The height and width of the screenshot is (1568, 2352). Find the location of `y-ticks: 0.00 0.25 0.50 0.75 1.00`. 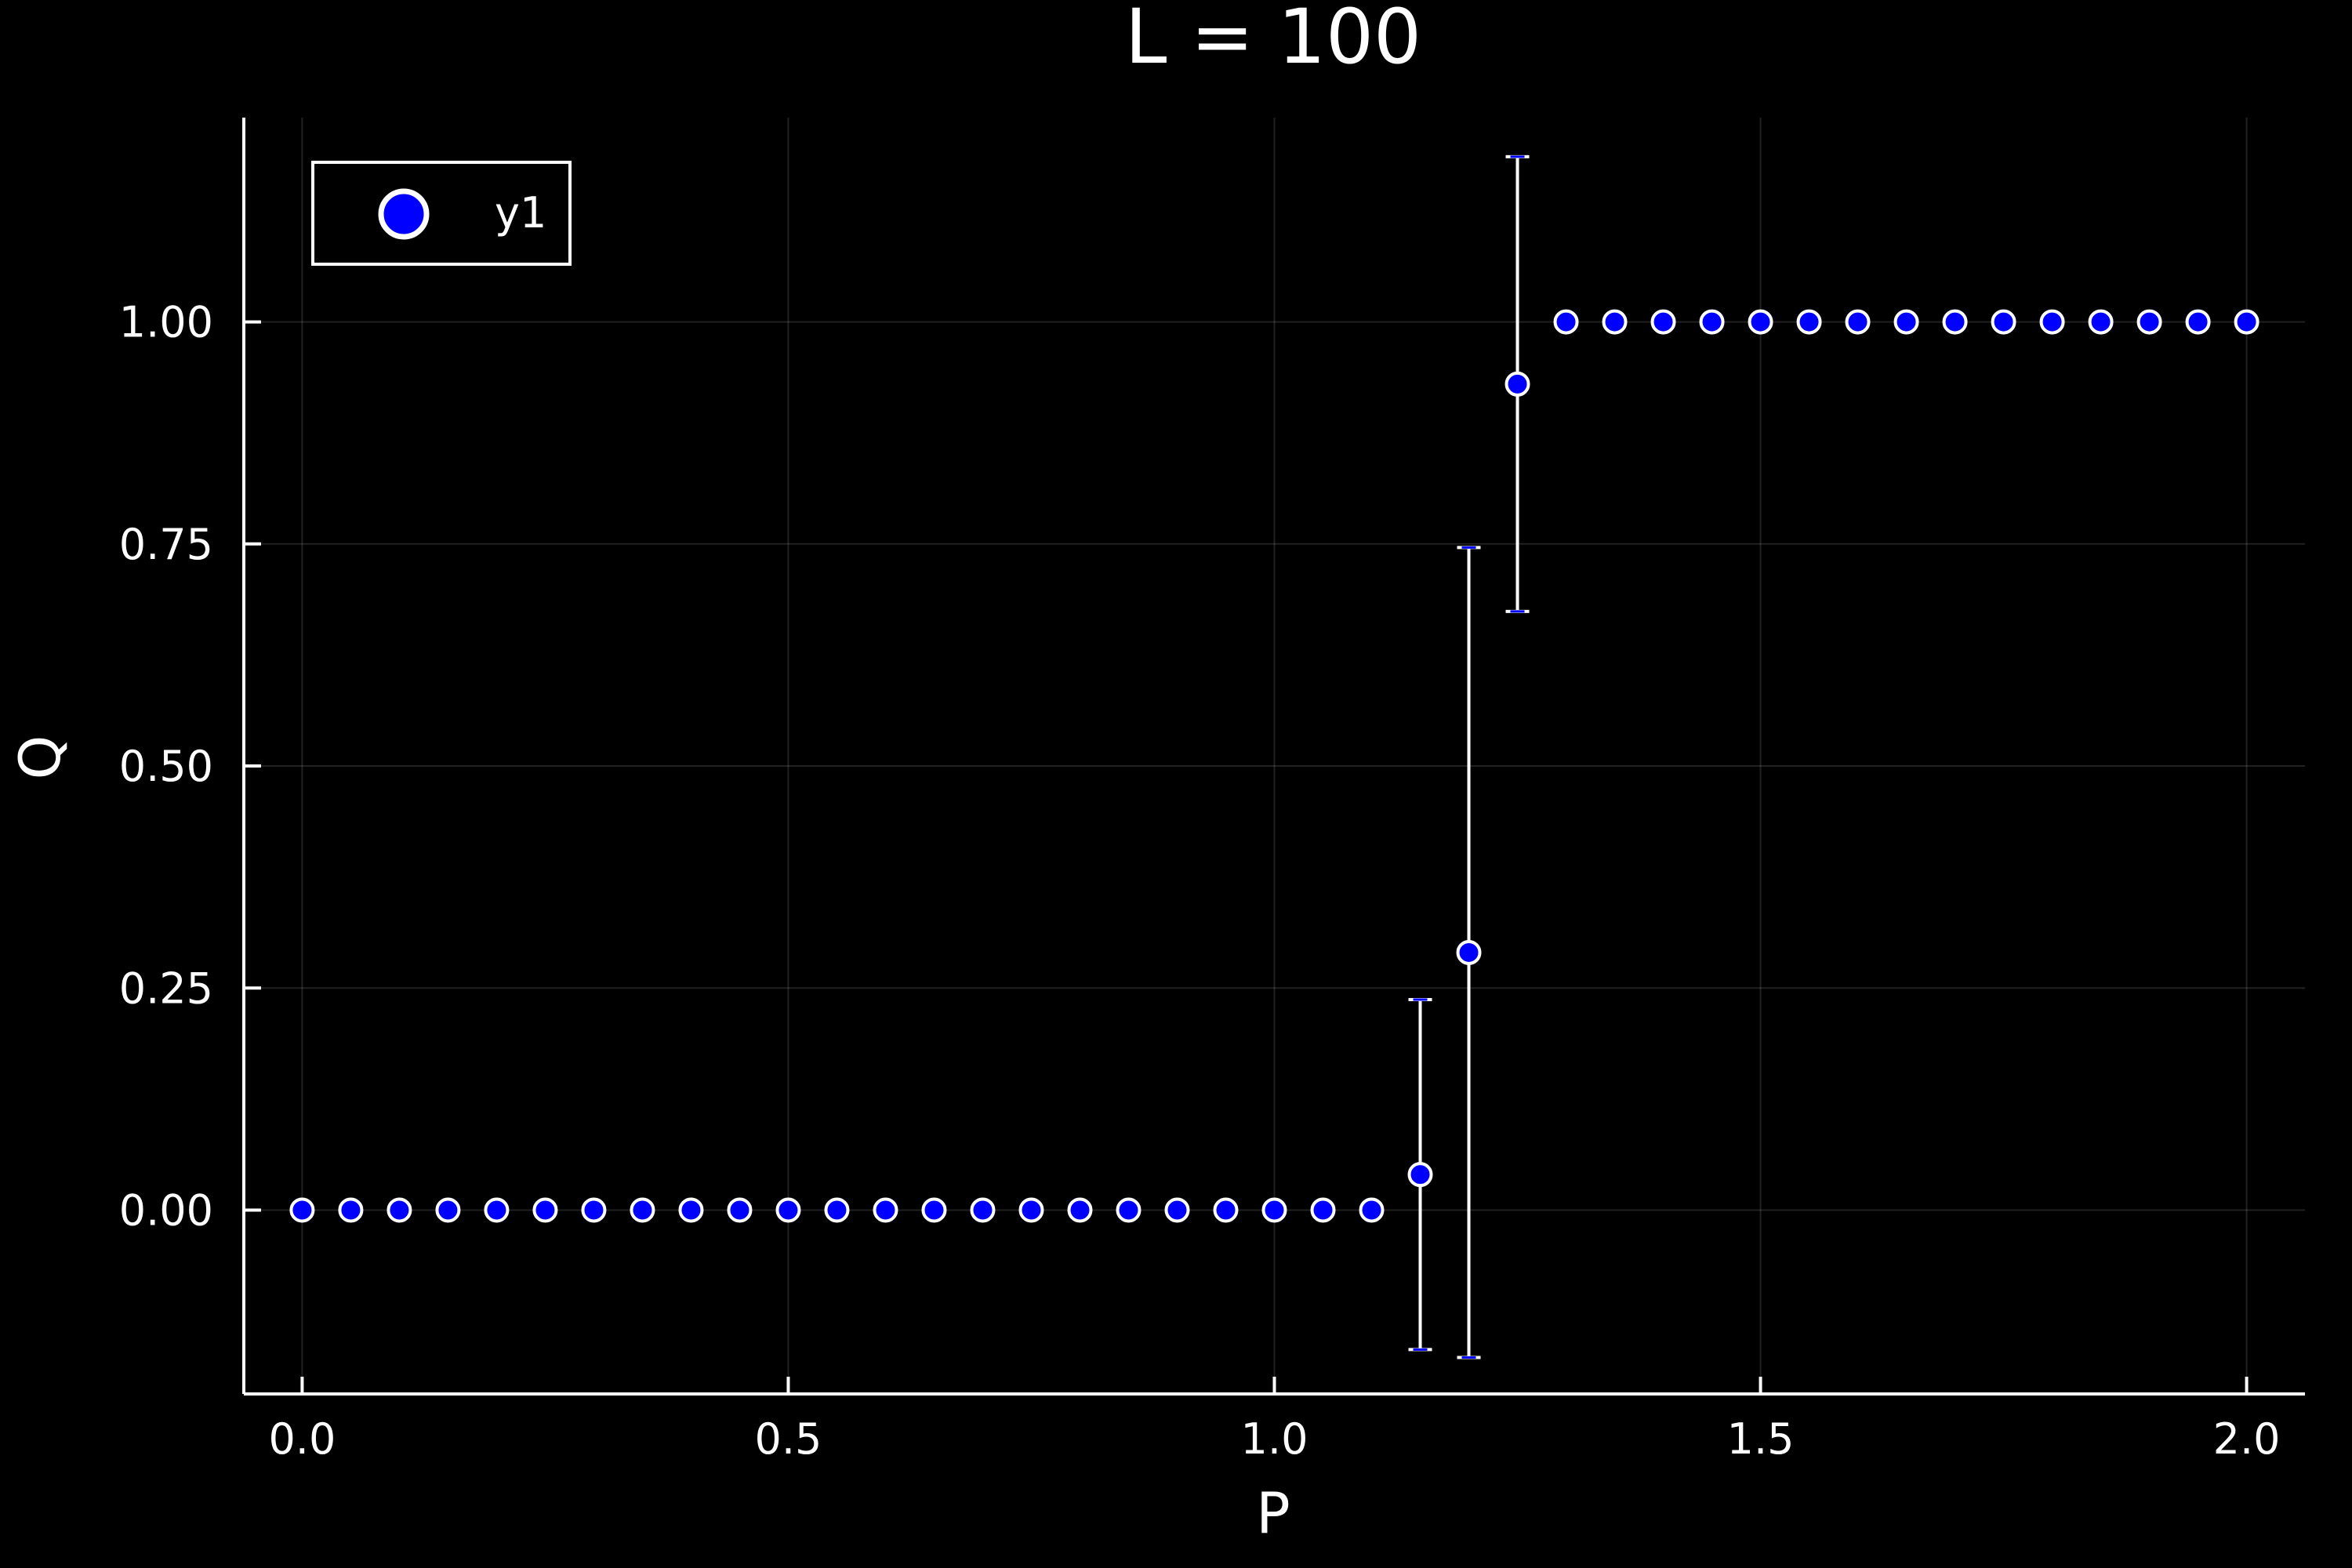

y-ticks: 0.00 0.25 0.50 0.75 1.00 is located at coordinates (190, 766).